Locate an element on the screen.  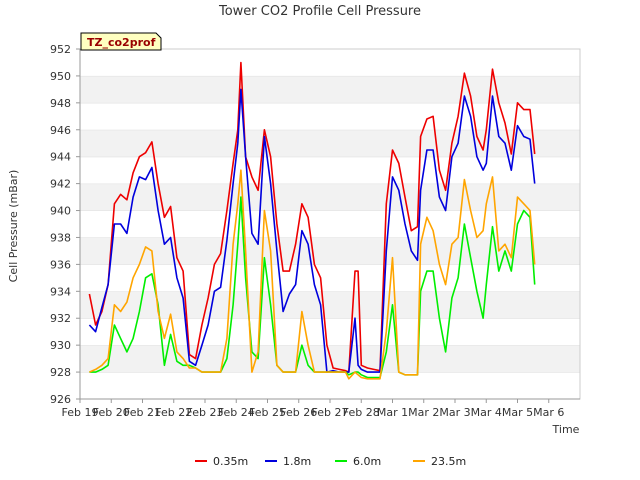
legend-label: 1.8m is located at coordinates (297, 461).